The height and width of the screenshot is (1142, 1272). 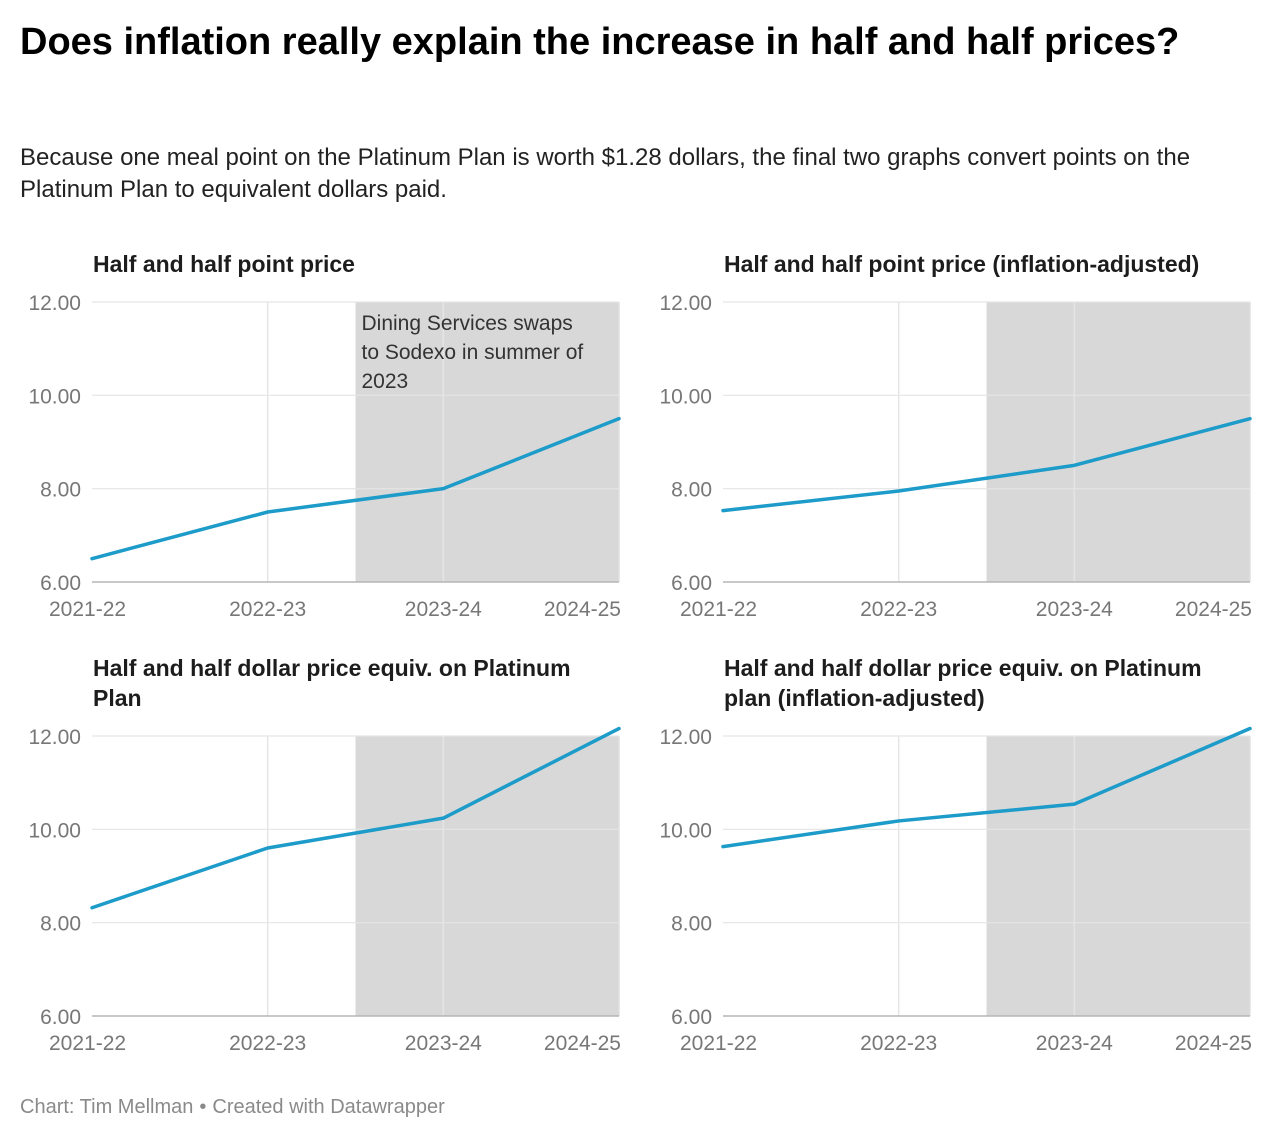 I want to click on annotation-line: Dining Services swaps, so click(x=467, y=323).